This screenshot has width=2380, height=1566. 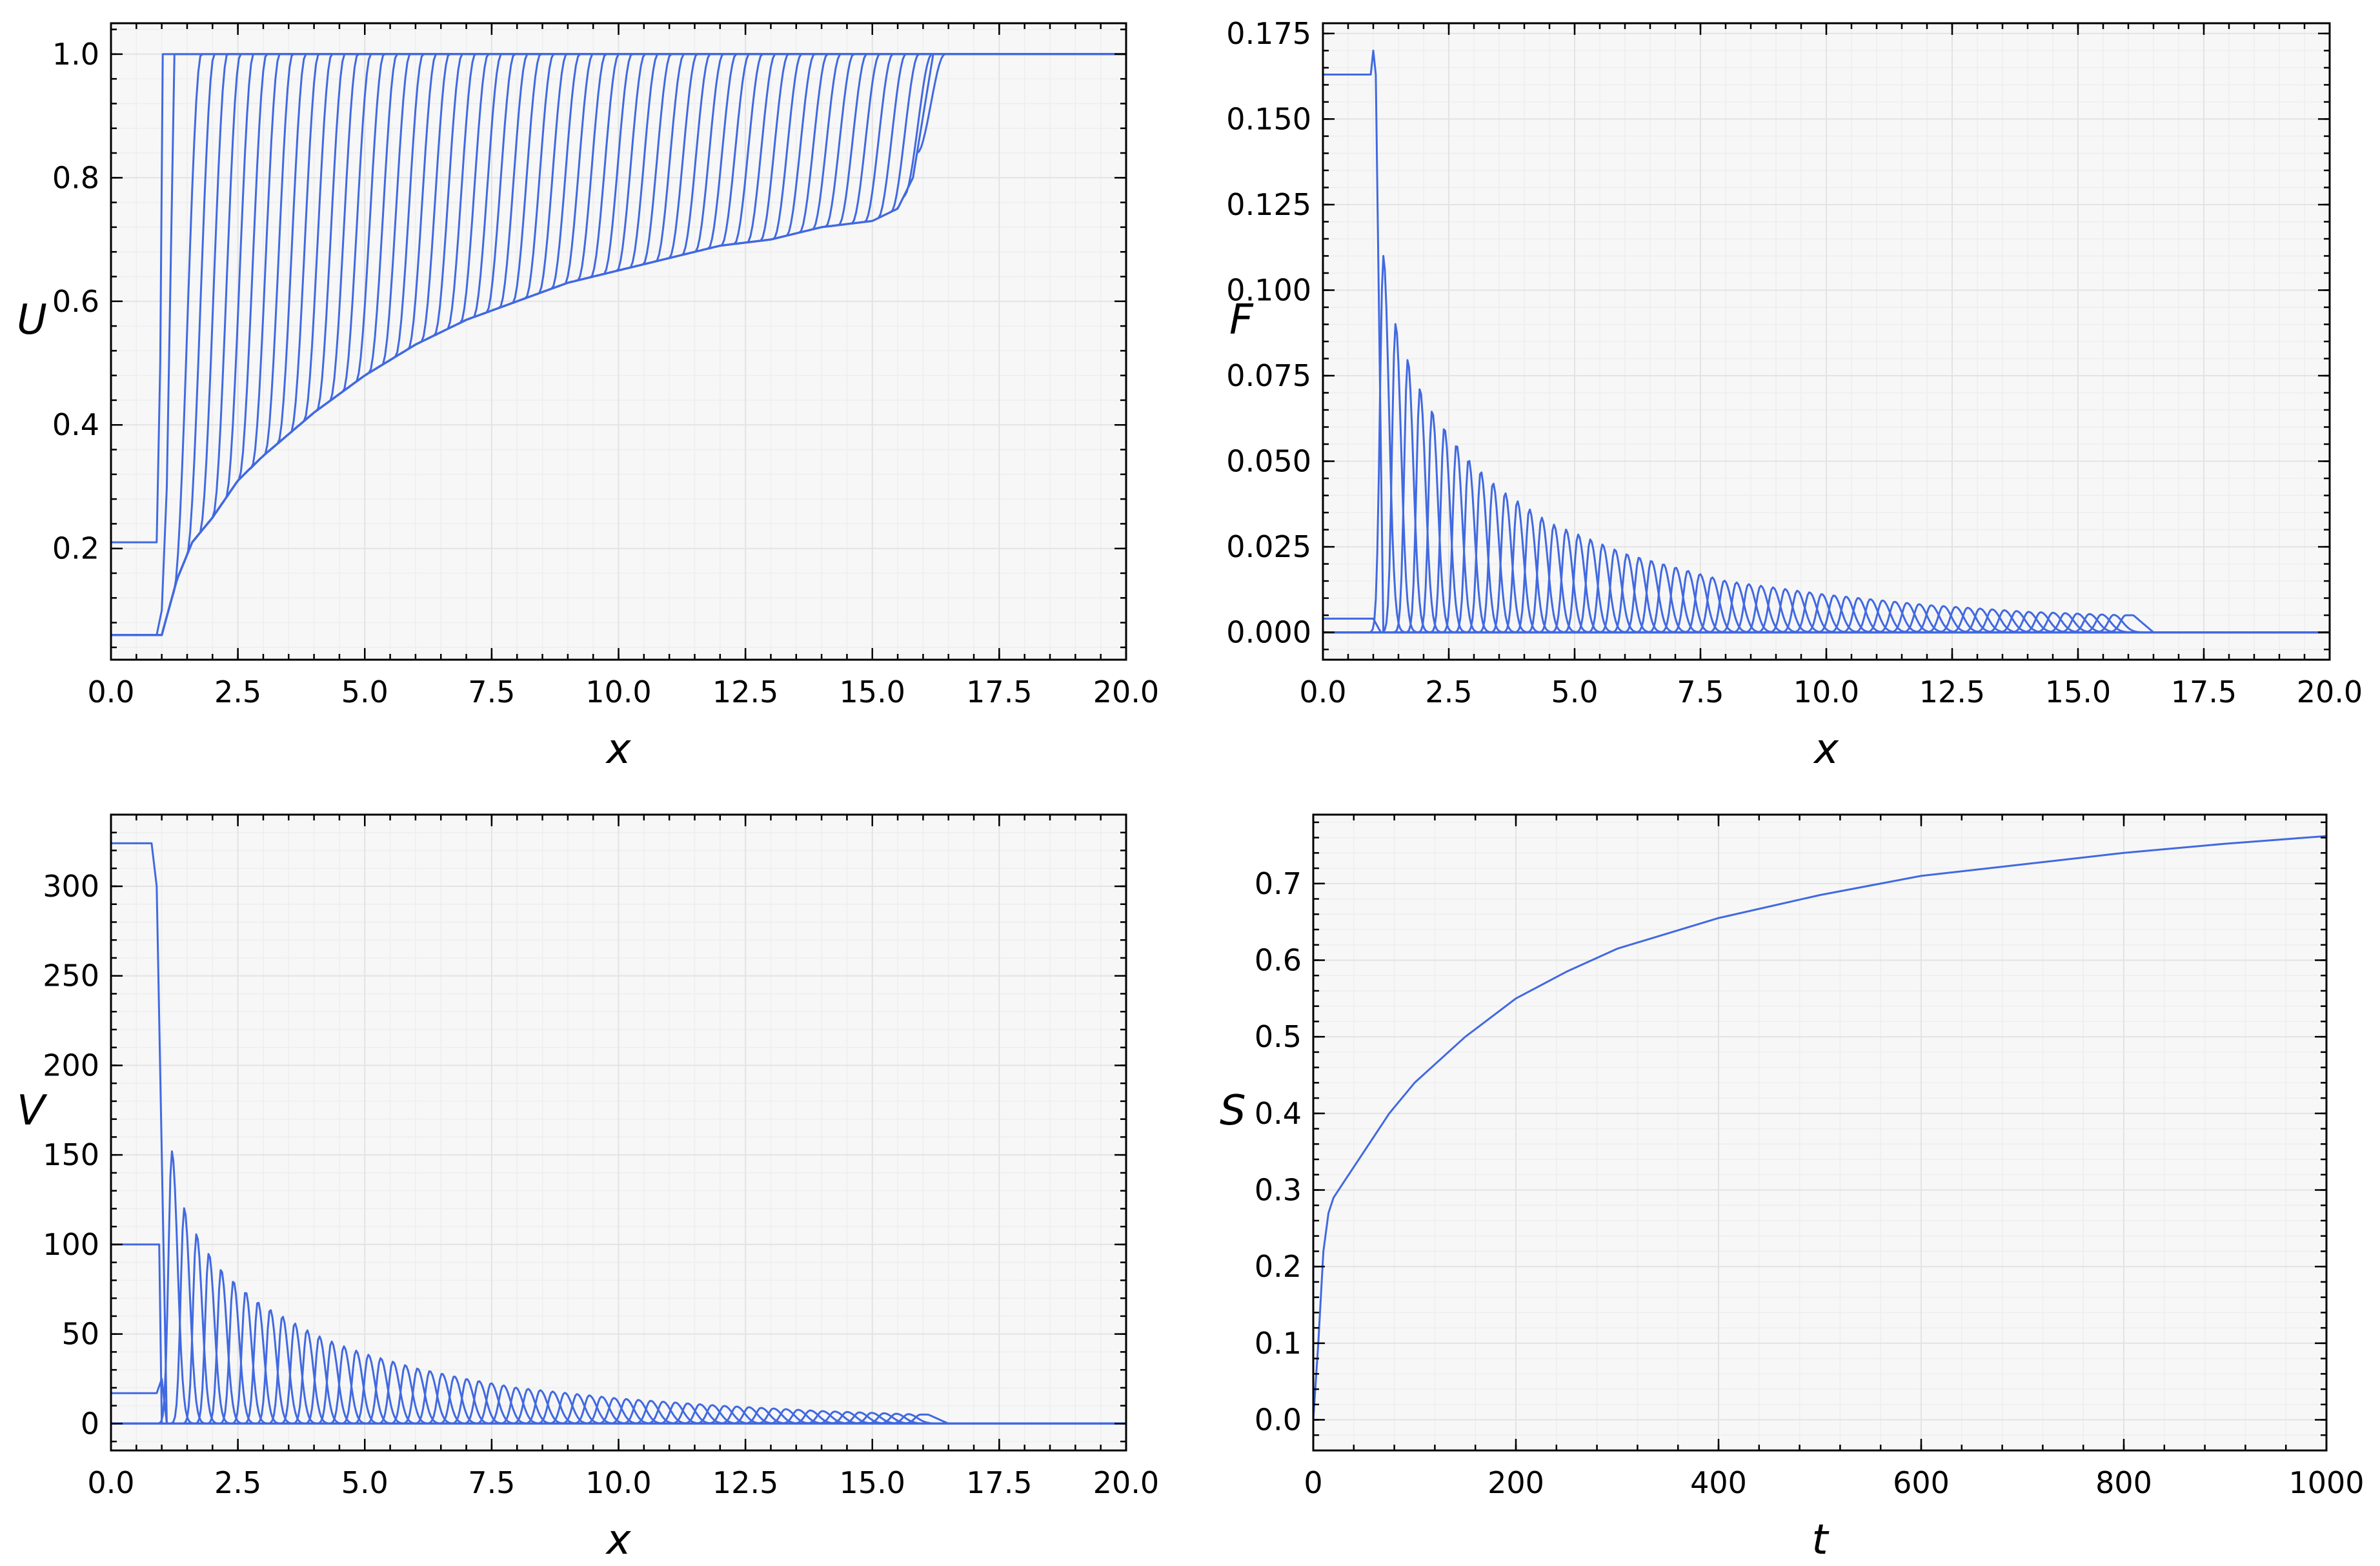 I want to click on y-tick-label: 100, so click(x=71, y=1244).